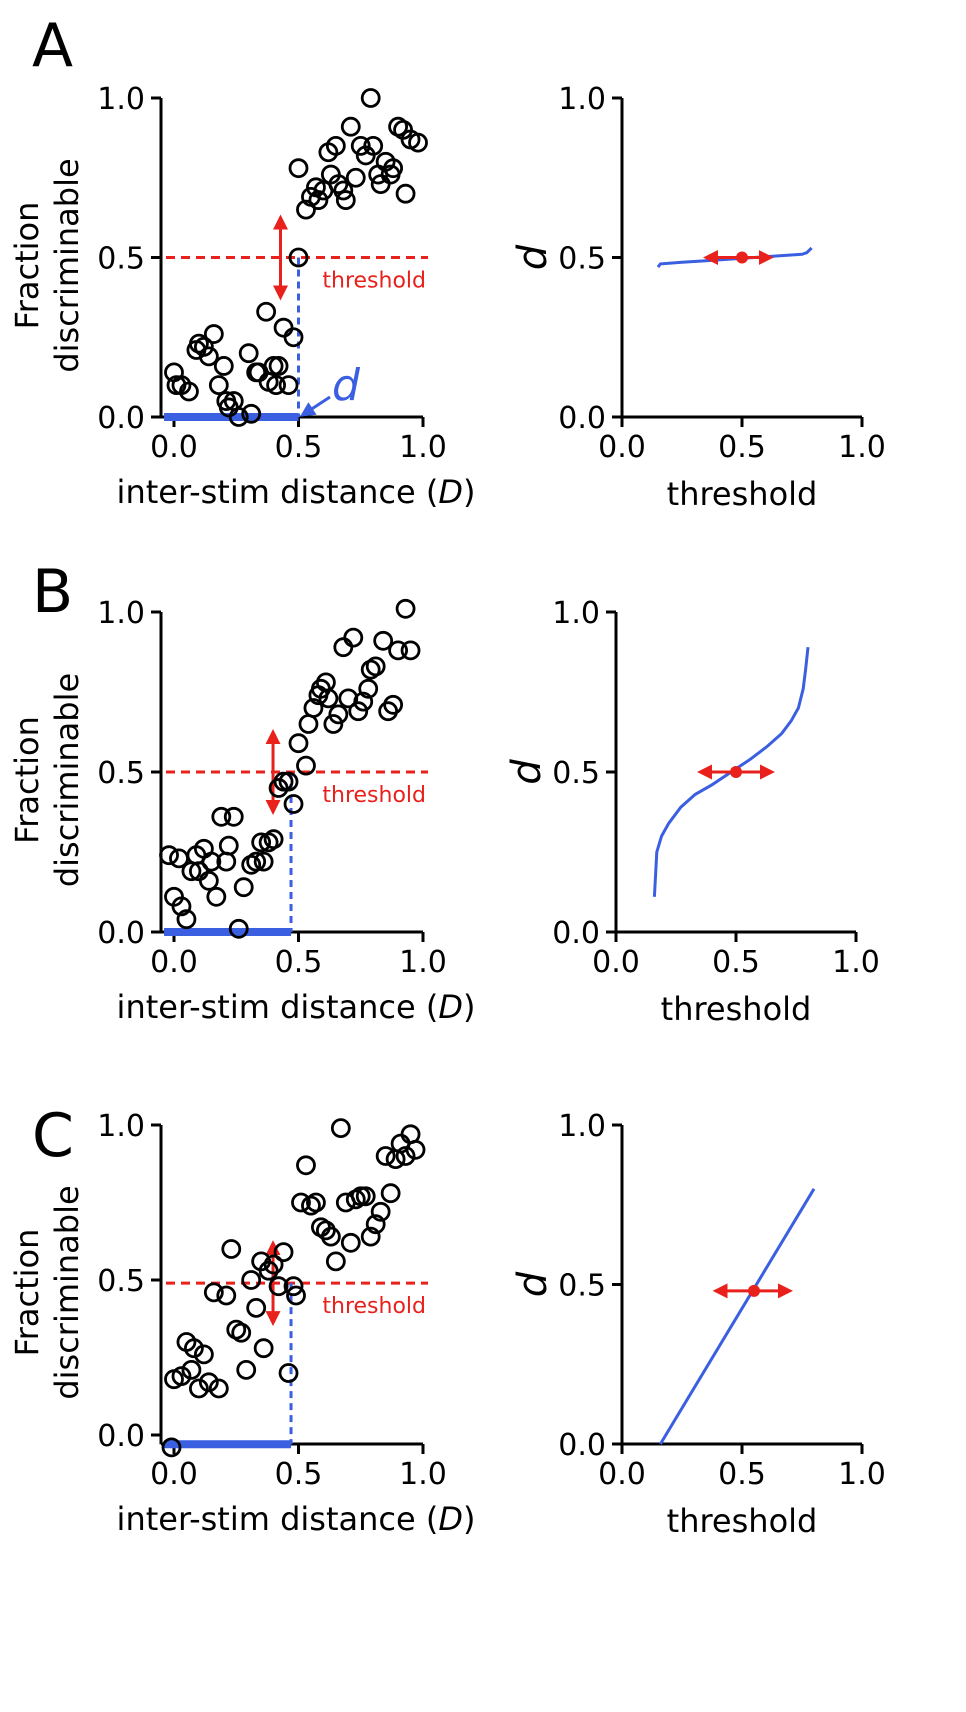  I want to click on y-axis-title-line1: Fraction, so click(27, 1293).